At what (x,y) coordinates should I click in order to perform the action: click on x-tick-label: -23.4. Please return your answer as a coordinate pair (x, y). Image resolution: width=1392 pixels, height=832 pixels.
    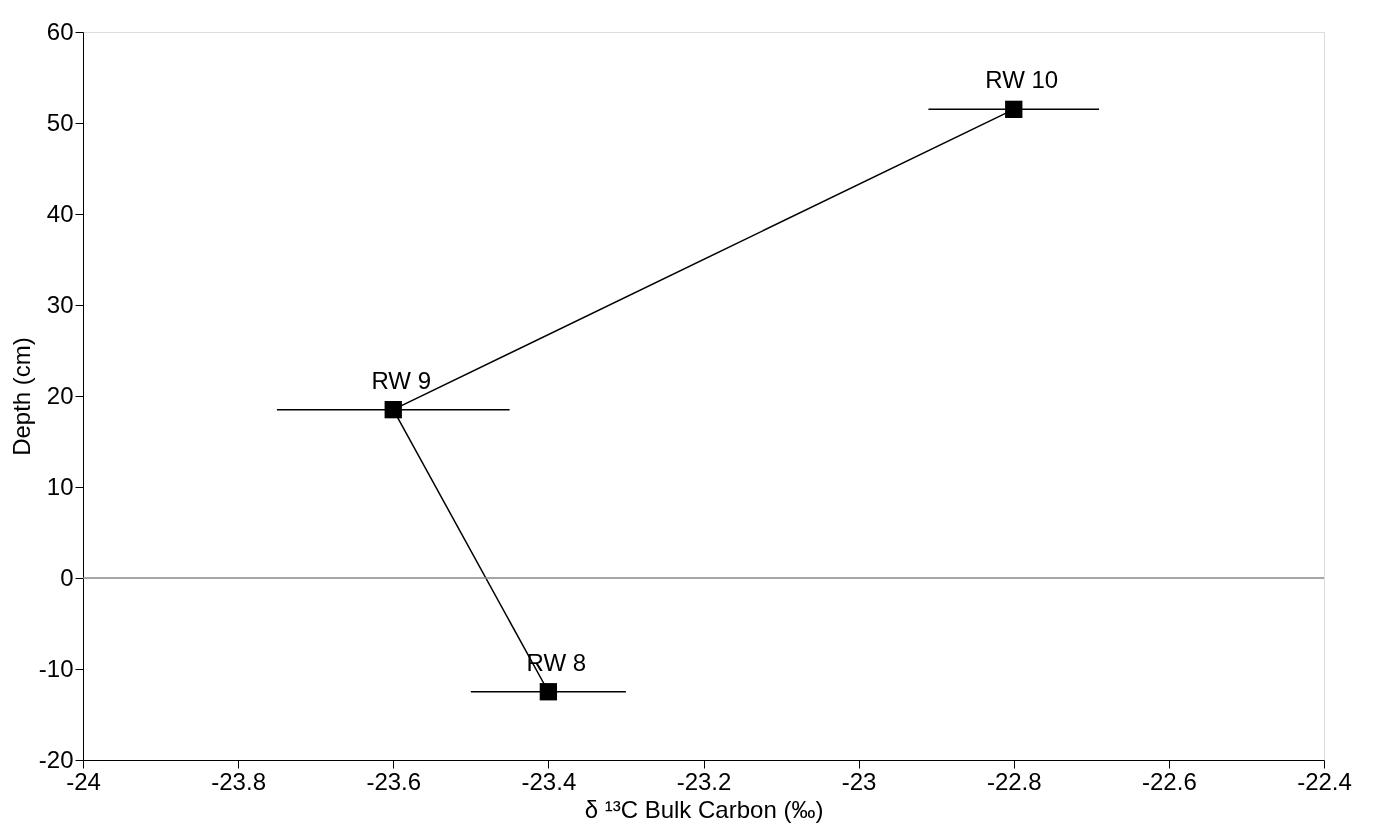
    Looking at the image, I should click on (549, 781).